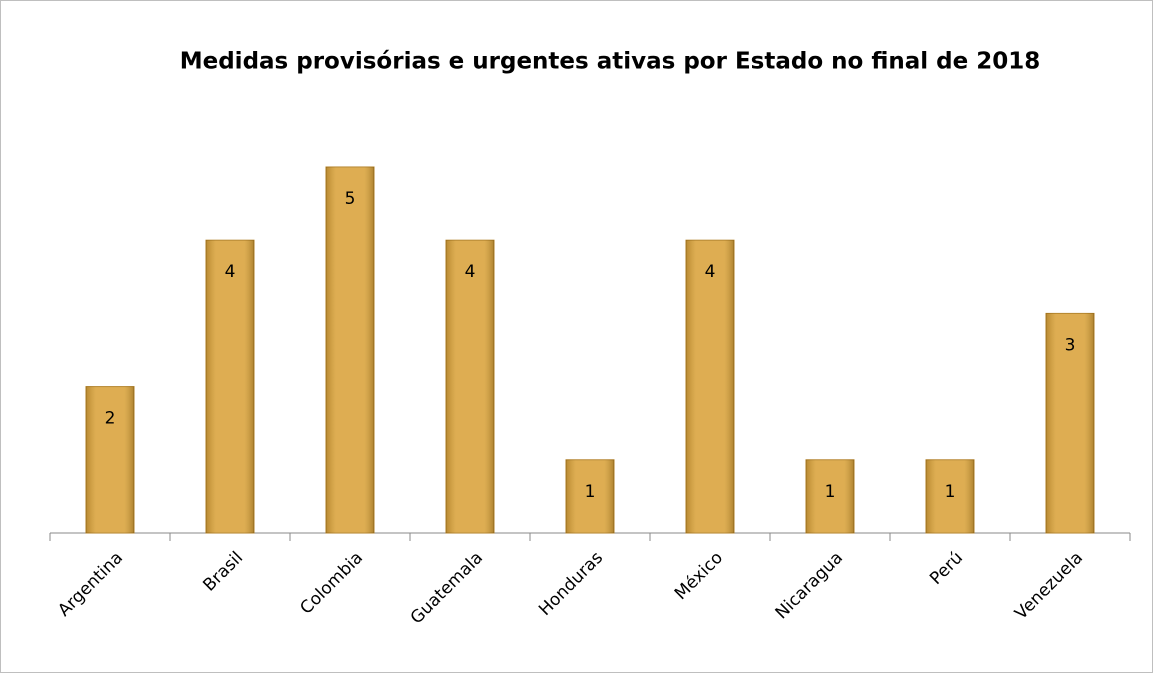 The image size is (1153, 673). I want to click on data-label: 2, so click(110, 419).